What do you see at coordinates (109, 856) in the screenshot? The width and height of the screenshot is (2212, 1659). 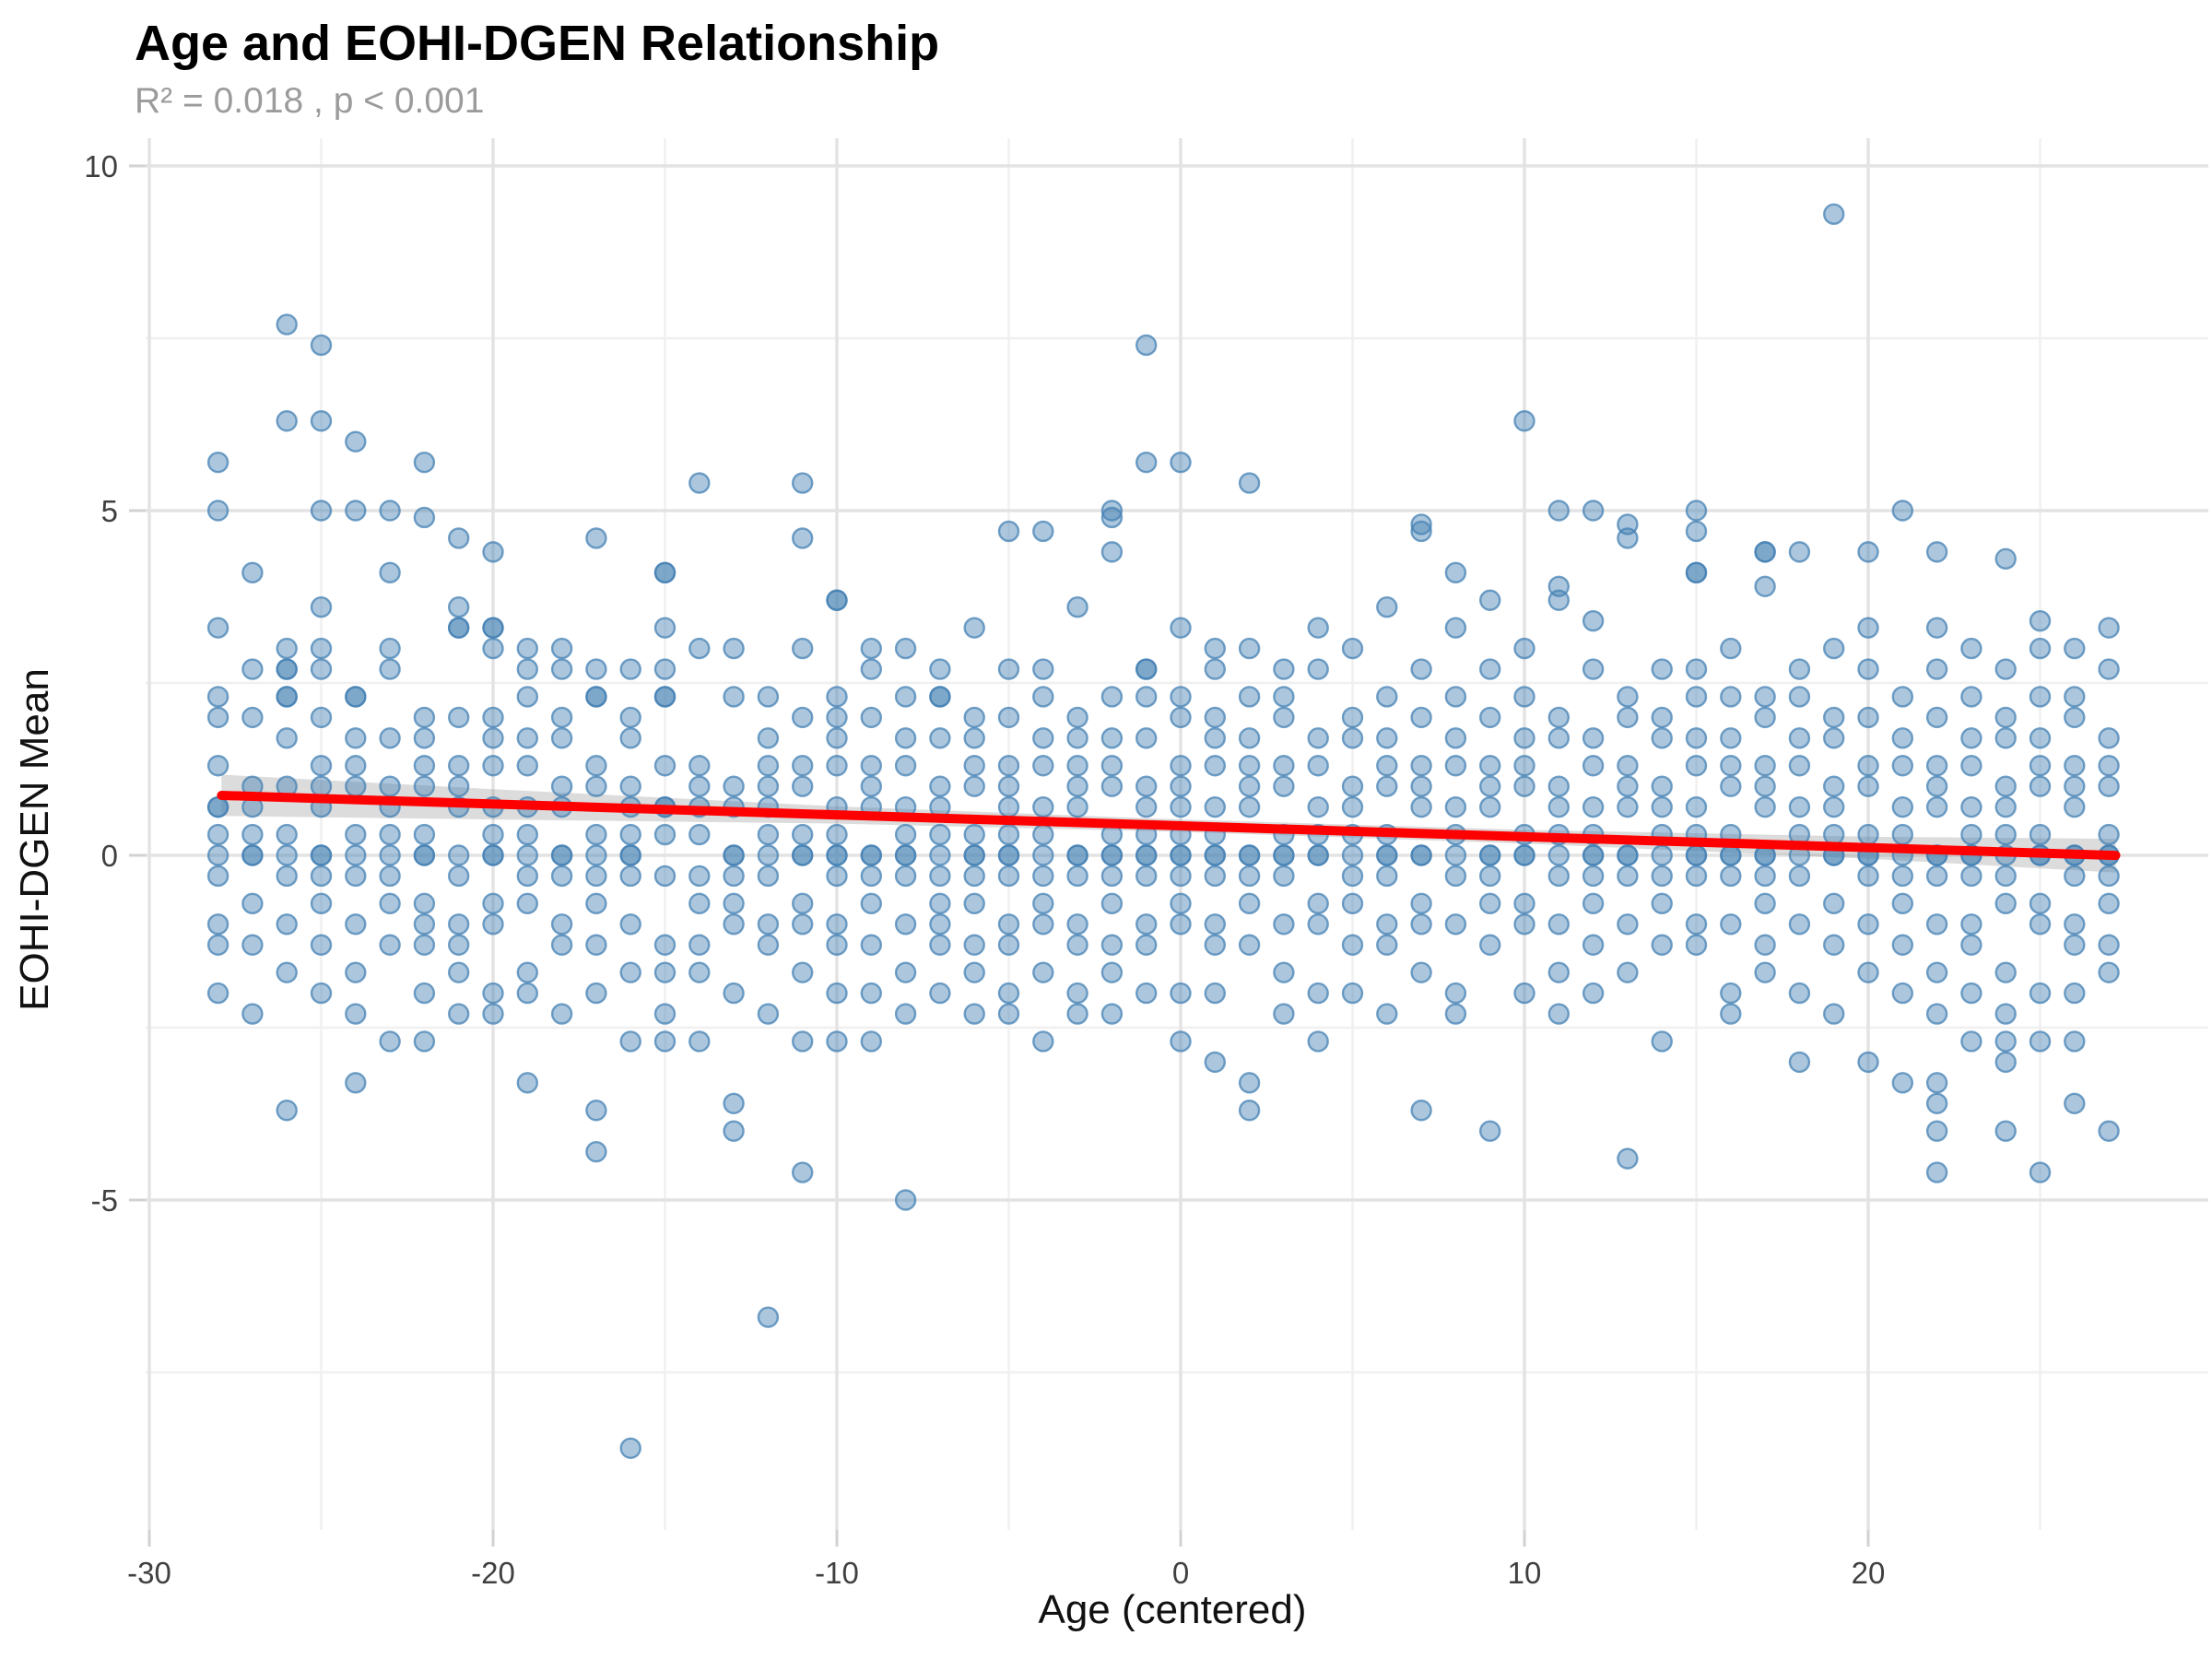 I see `y-tick-label: 0` at bounding box center [109, 856].